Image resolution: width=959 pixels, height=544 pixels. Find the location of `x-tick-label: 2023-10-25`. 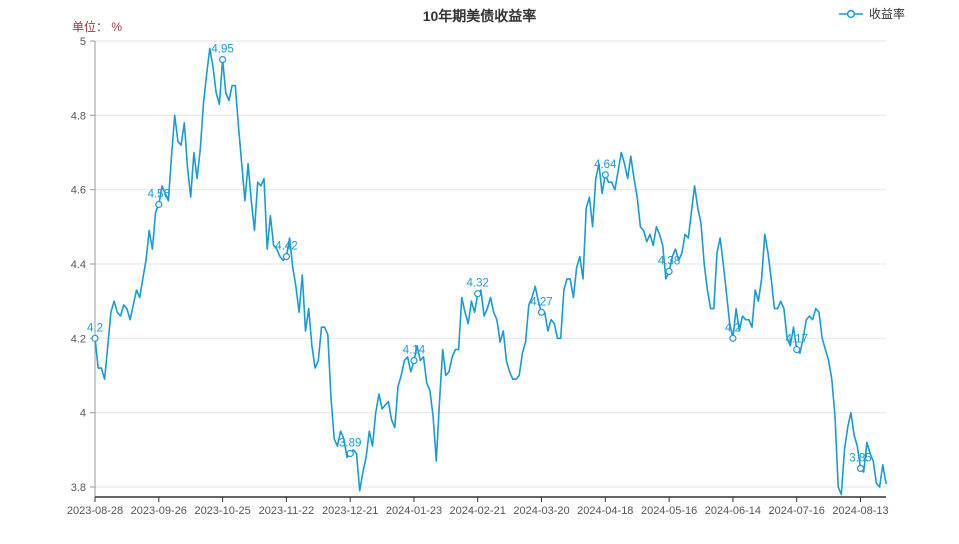

x-tick-label: 2023-10-25 is located at coordinates (222, 511).